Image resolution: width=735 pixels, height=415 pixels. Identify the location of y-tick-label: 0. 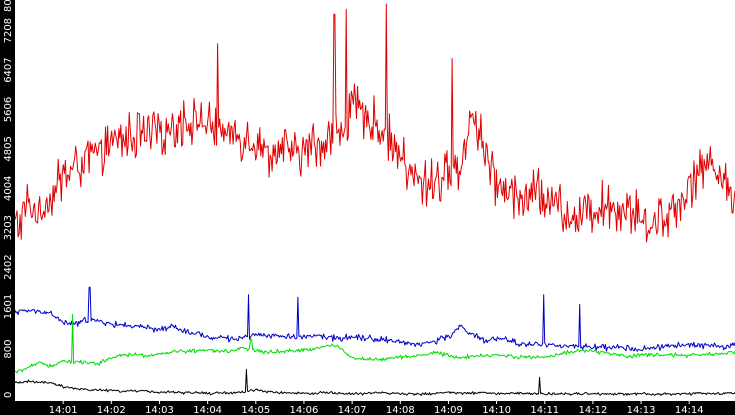
(8, 395).